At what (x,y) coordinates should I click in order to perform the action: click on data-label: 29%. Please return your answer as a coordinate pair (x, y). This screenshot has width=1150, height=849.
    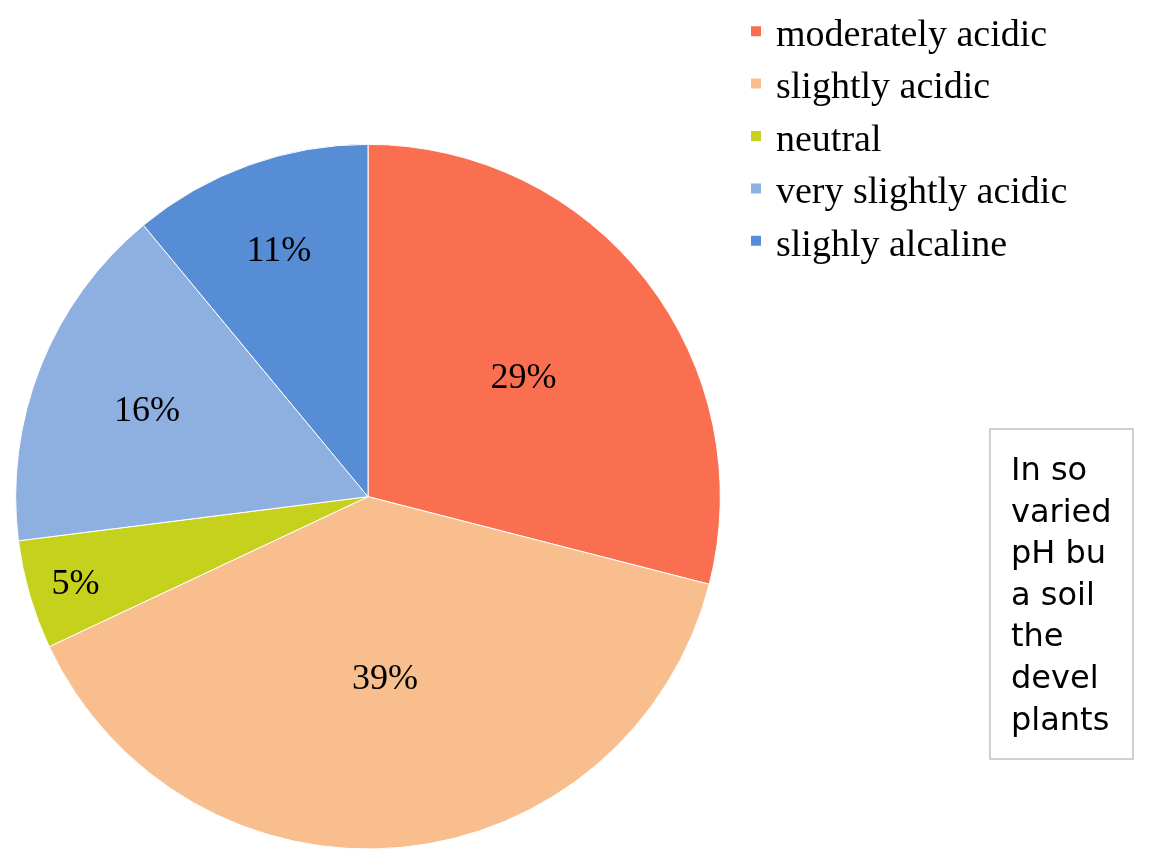
    Looking at the image, I should click on (523, 376).